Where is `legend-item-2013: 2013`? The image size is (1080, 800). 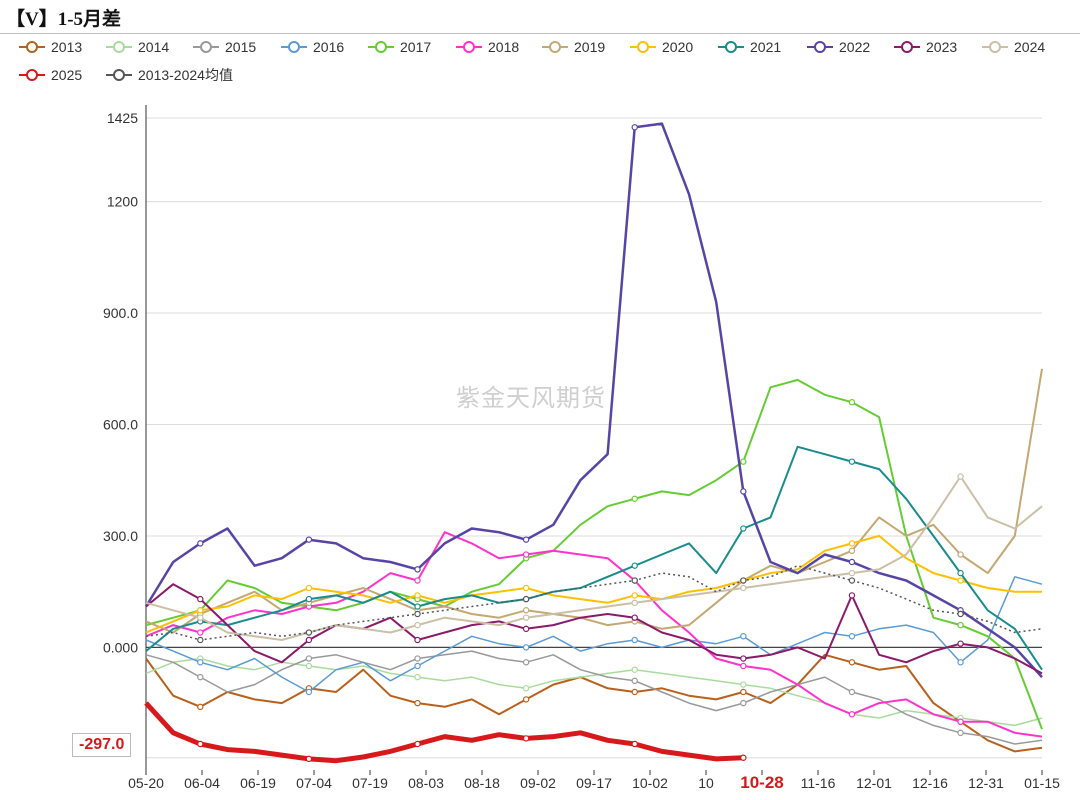
legend-item-2013: 2013 is located at coordinates (50, 47).